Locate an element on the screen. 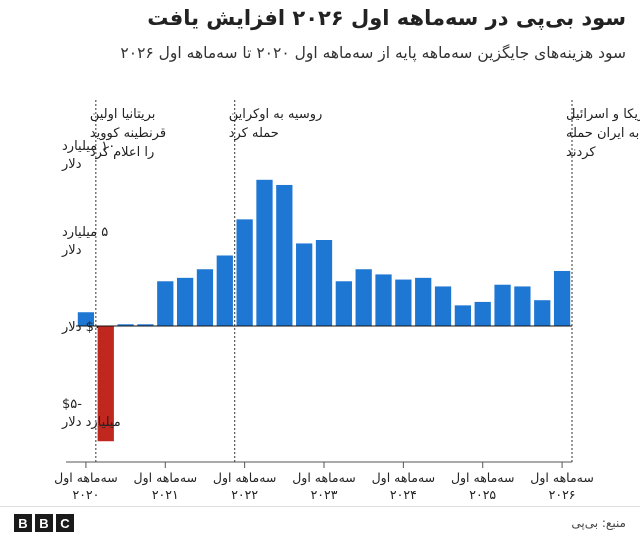  annotation-line-text: حمله کرد is located at coordinates (254, 133).